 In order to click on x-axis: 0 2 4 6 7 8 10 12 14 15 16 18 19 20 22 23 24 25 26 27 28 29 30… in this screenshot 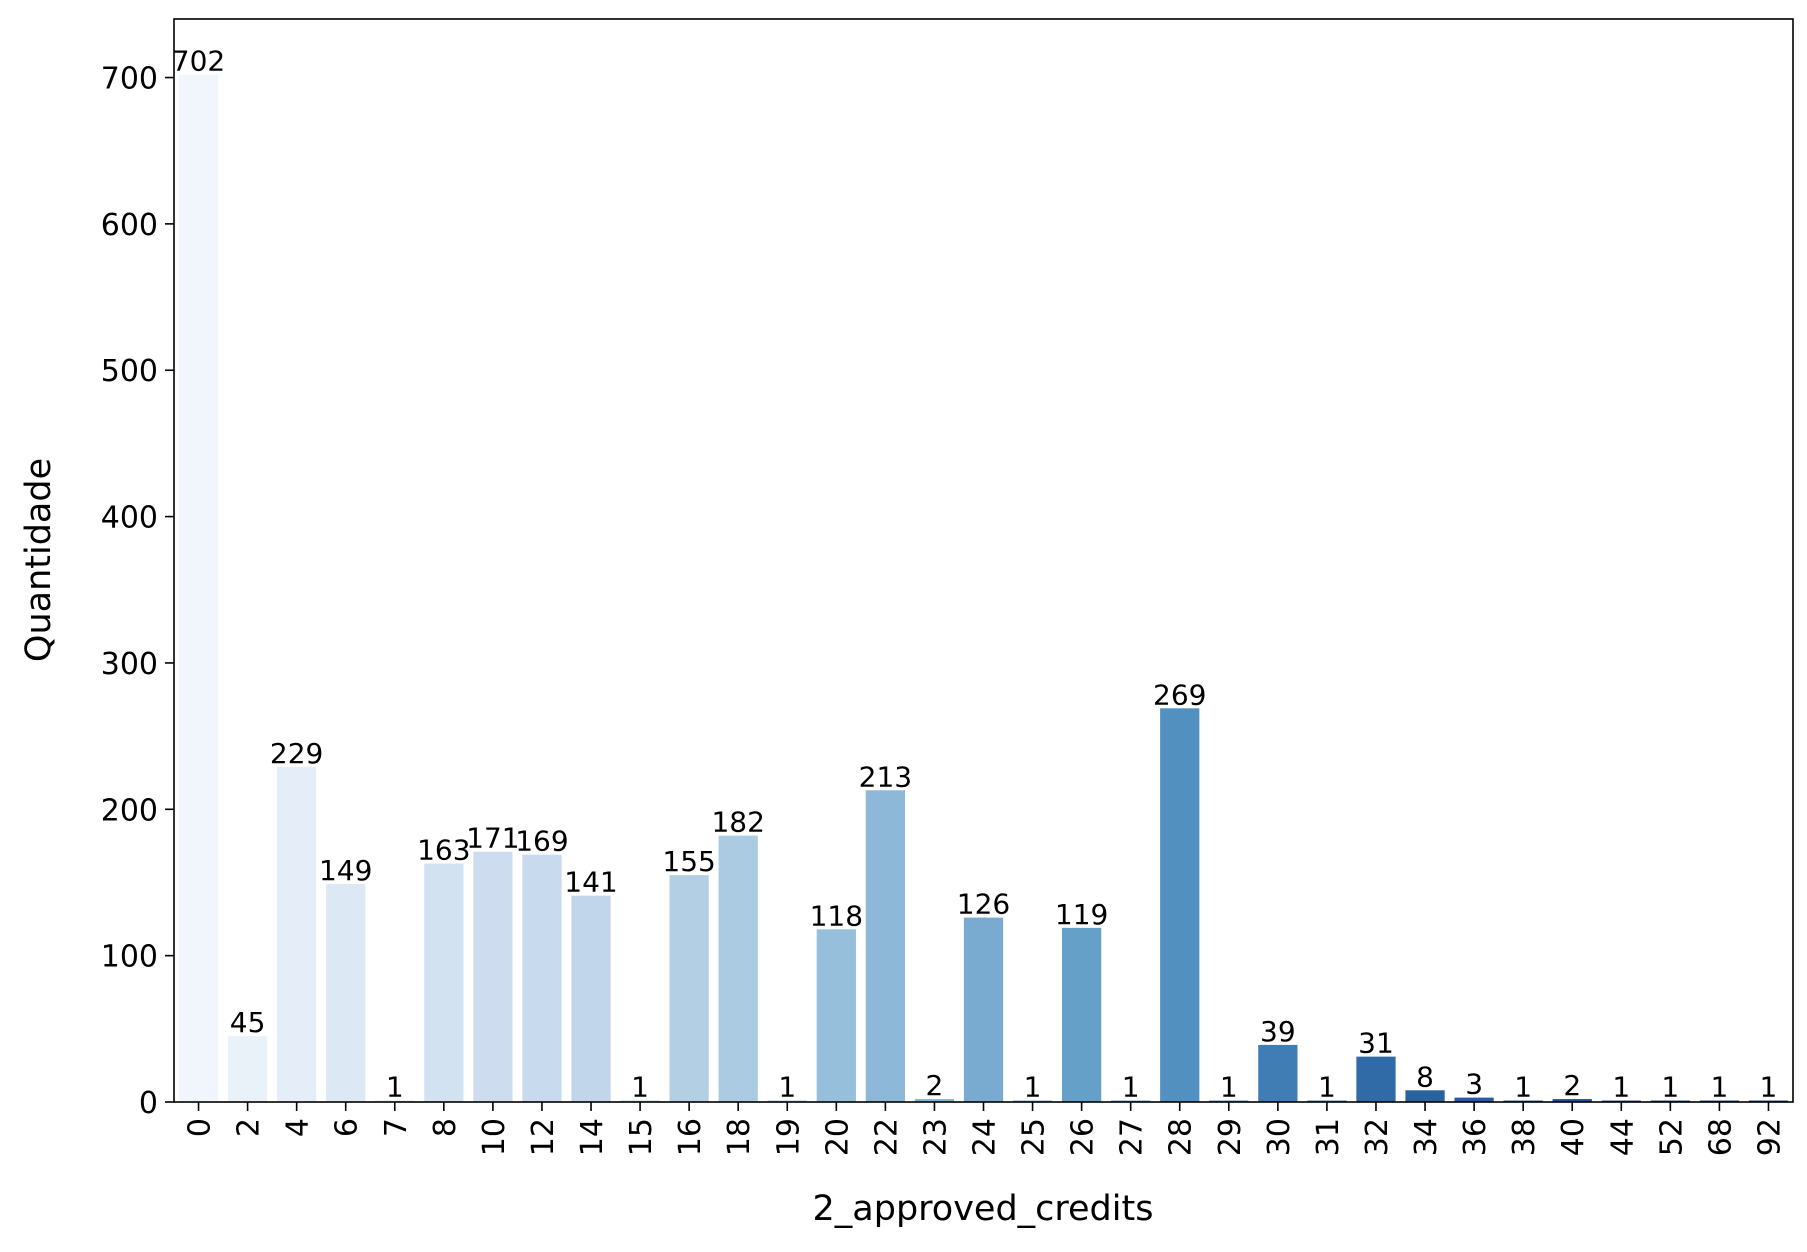, I will do `click(985, 1129)`.